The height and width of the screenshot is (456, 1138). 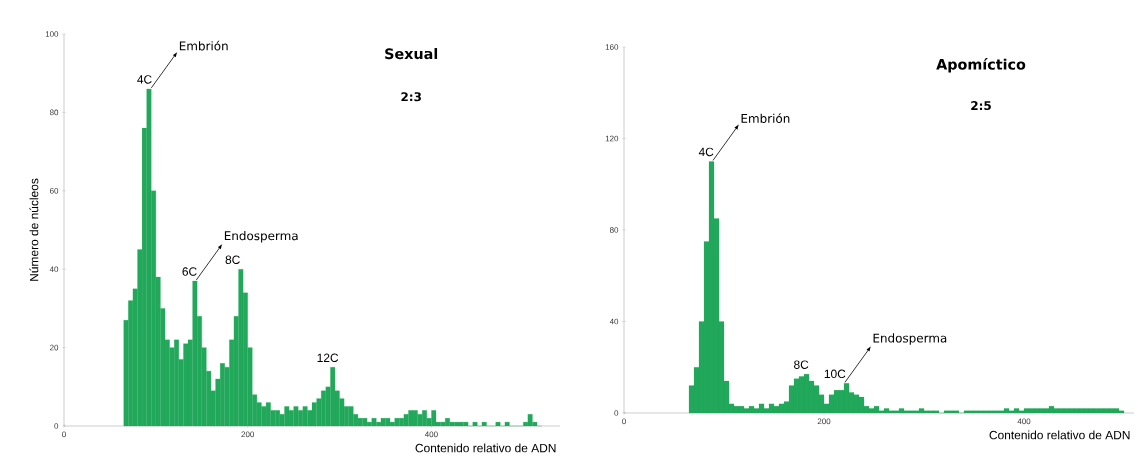 What do you see at coordinates (411, 54) in the screenshot?
I see `text: Sexual` at bounding box center [411, 54].